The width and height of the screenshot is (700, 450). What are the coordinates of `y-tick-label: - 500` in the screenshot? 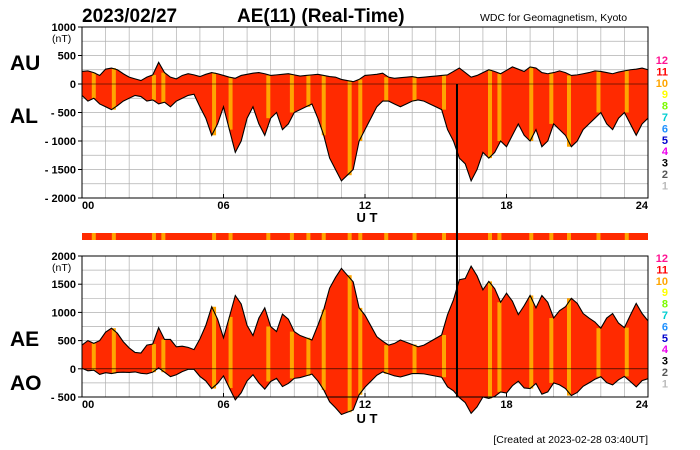 It's located at (63, 398).